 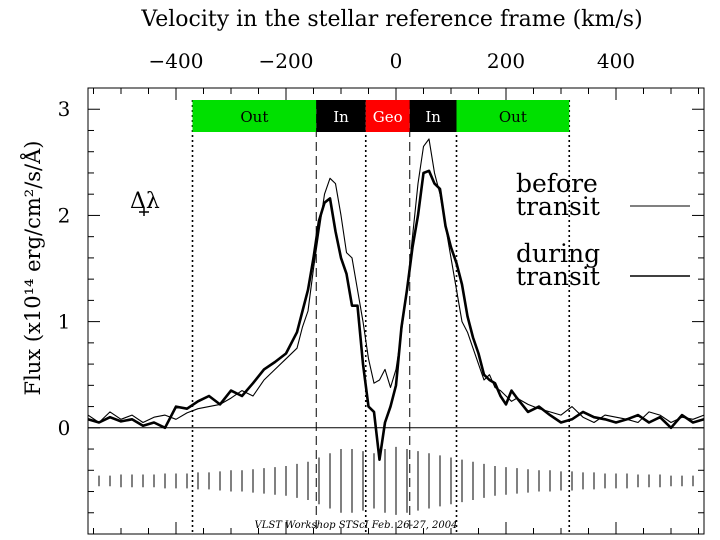 What do you see at coordinates (64, 322) in the screenshot?
I see `y-tick-label: 1` at bounding box center [64, 322].